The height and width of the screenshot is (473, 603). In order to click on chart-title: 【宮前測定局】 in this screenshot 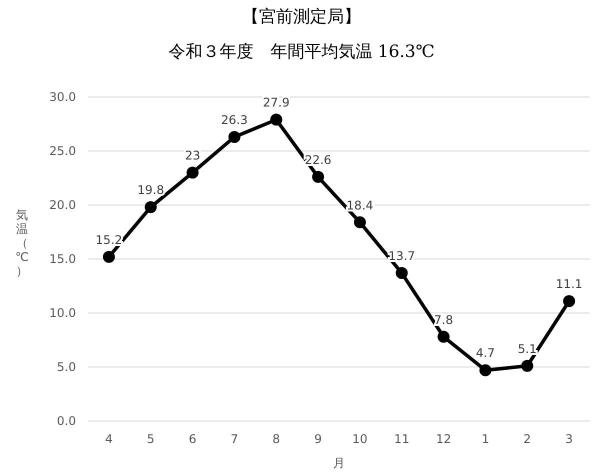, I will do `click(301, 17)`.